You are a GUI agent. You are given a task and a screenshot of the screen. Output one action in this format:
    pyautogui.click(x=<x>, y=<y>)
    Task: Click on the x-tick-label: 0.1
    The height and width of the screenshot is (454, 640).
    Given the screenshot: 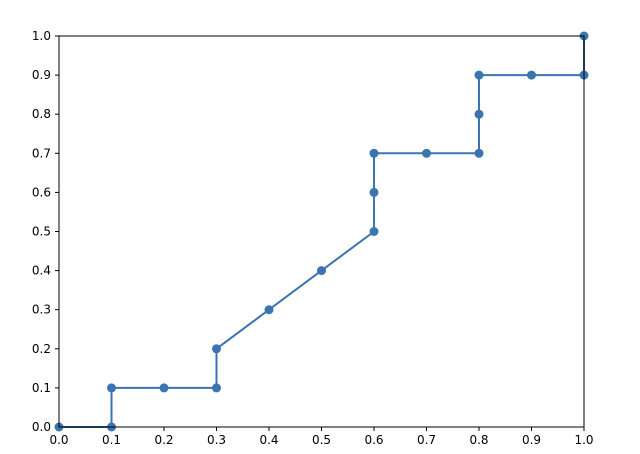 What is the action you would take?
    pyautogui.click(x=111, y=440)
    